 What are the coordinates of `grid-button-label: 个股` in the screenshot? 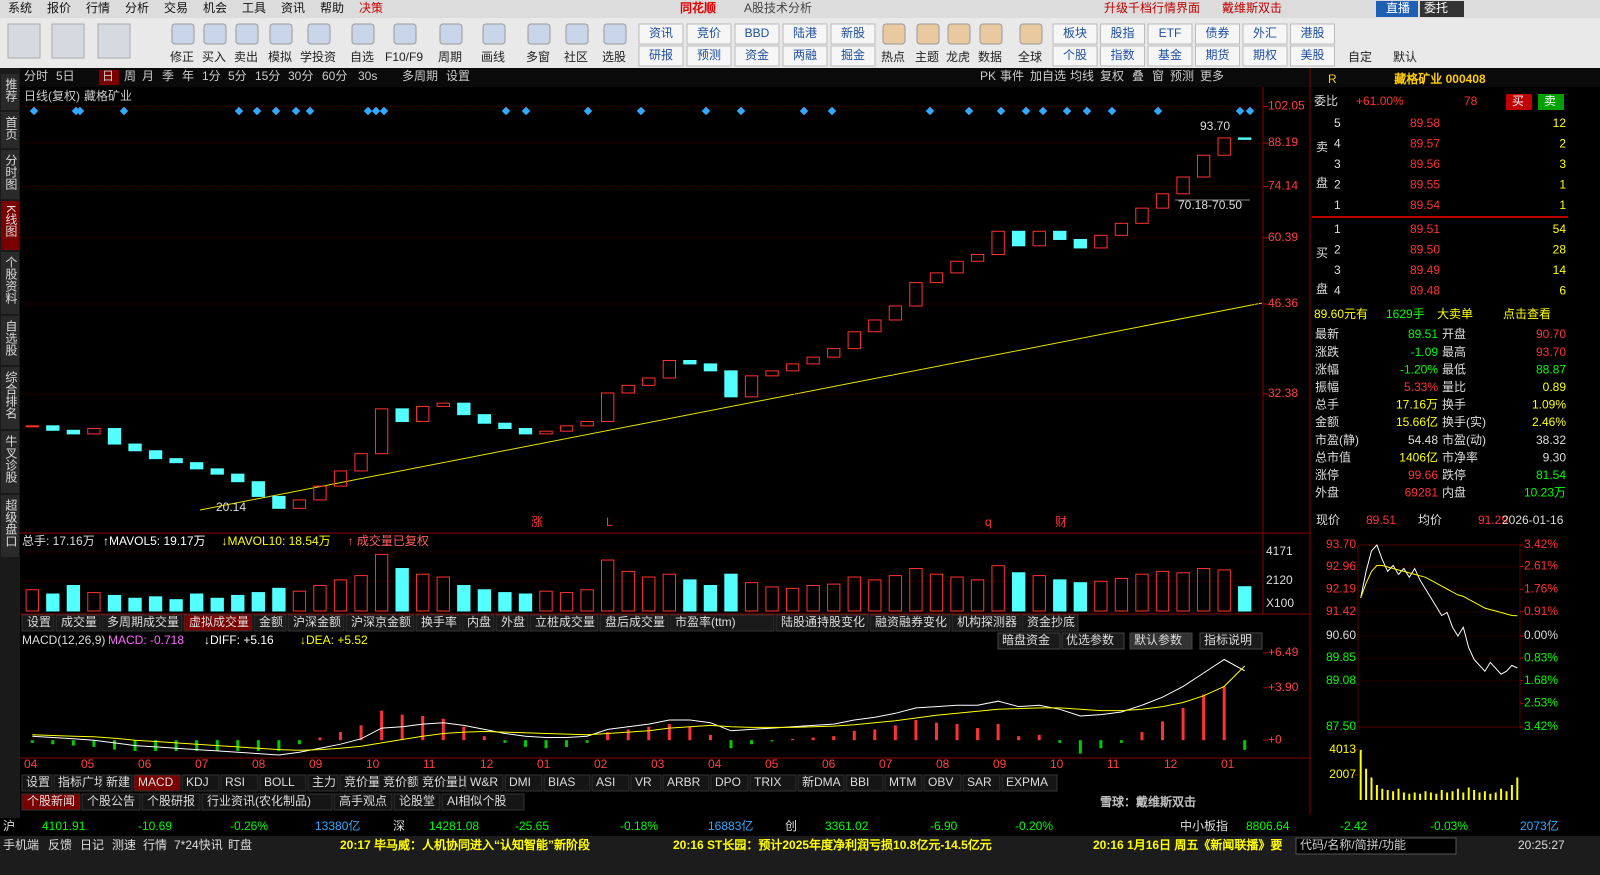 It's located at (1075, 55).